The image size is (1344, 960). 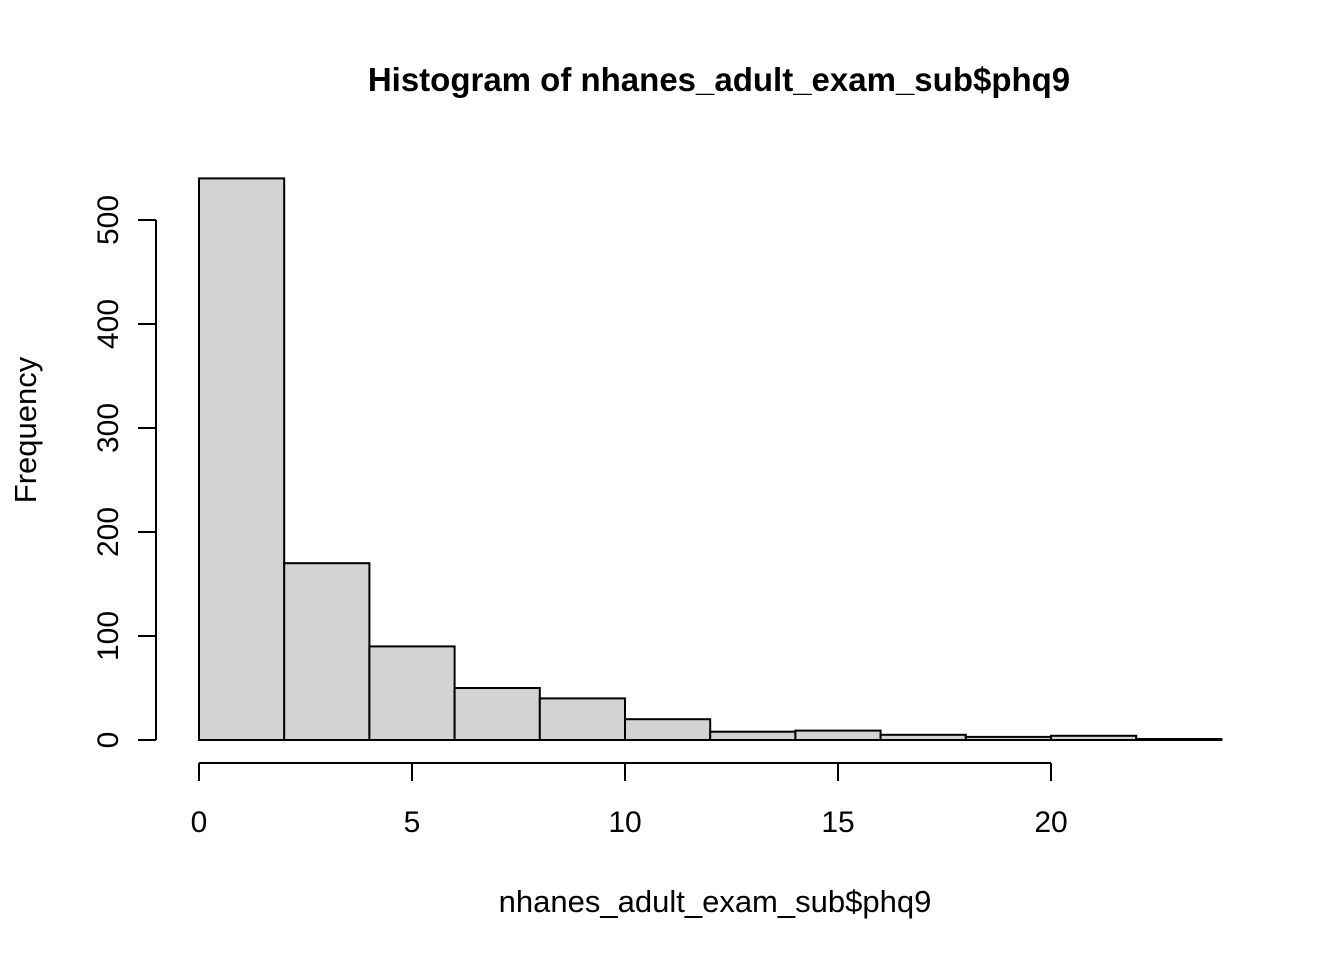 What do you see at coordinates (412, 822) in the screenshot?
I see `x-tick-label-5: 5` at bounding box center [412, 822].